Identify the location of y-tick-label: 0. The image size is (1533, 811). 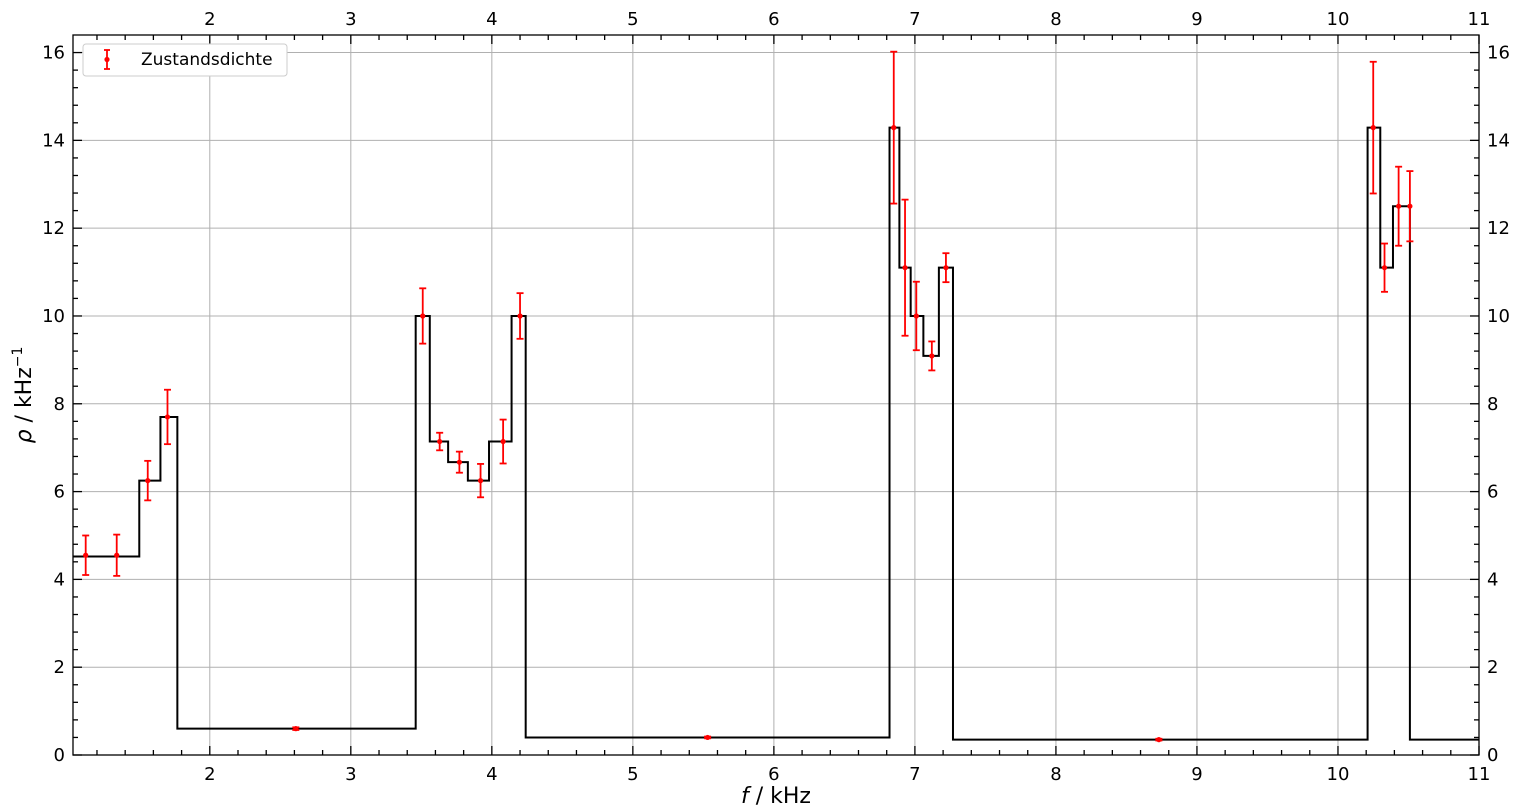
(59, 755).